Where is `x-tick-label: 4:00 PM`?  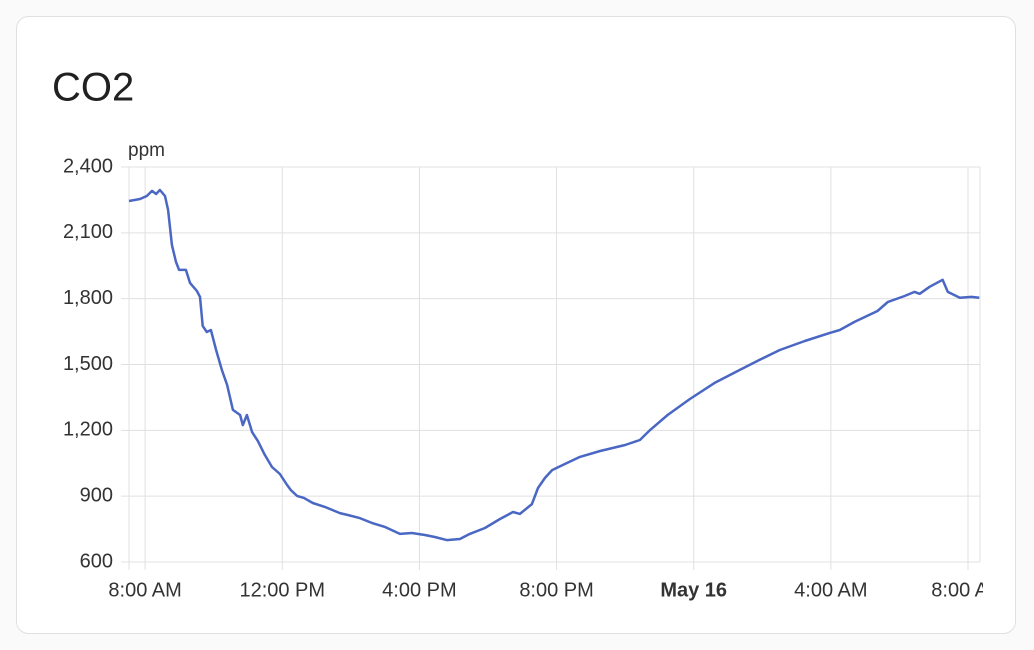 x-tick-label: 4:00 PM is located at coordinates (419, 590).